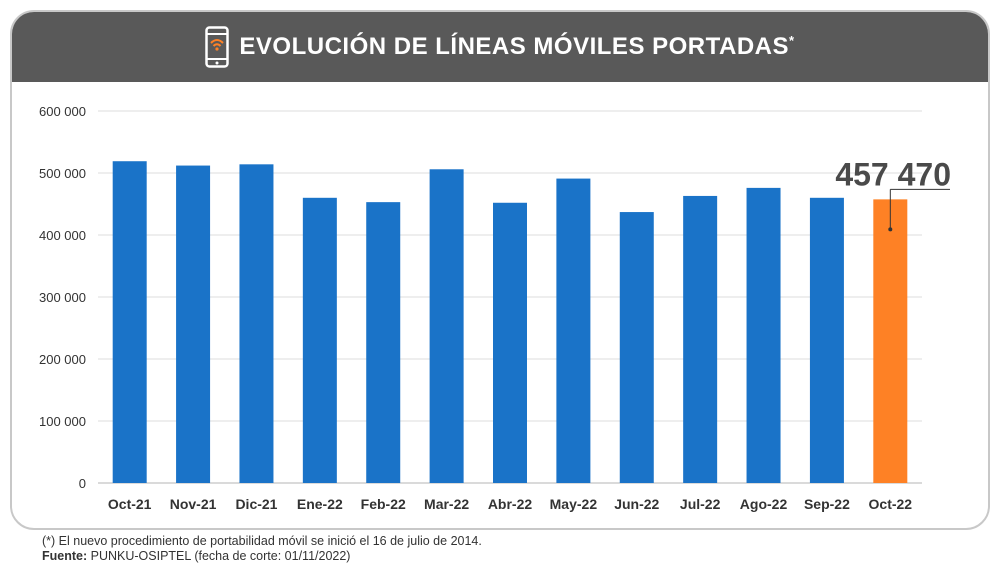  What do you see at coordinates (130, 504) in the screenshot?
I see `x-tick-label: Oct-21` at bounding box center [130, 504].